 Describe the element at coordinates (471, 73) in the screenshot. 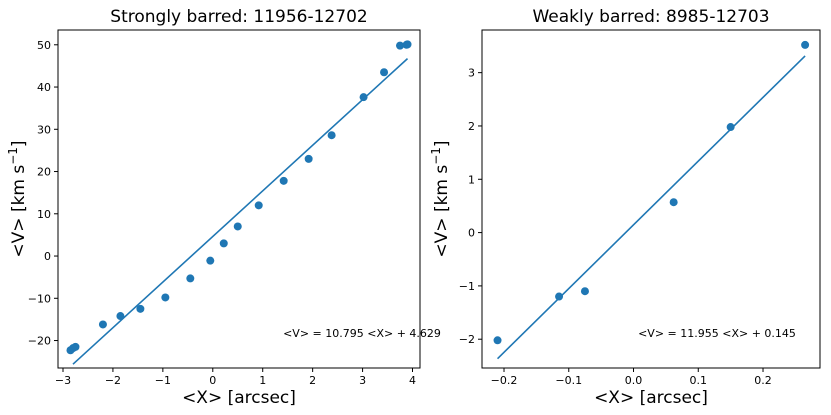

I see `y-tick-label: 3` at that location.